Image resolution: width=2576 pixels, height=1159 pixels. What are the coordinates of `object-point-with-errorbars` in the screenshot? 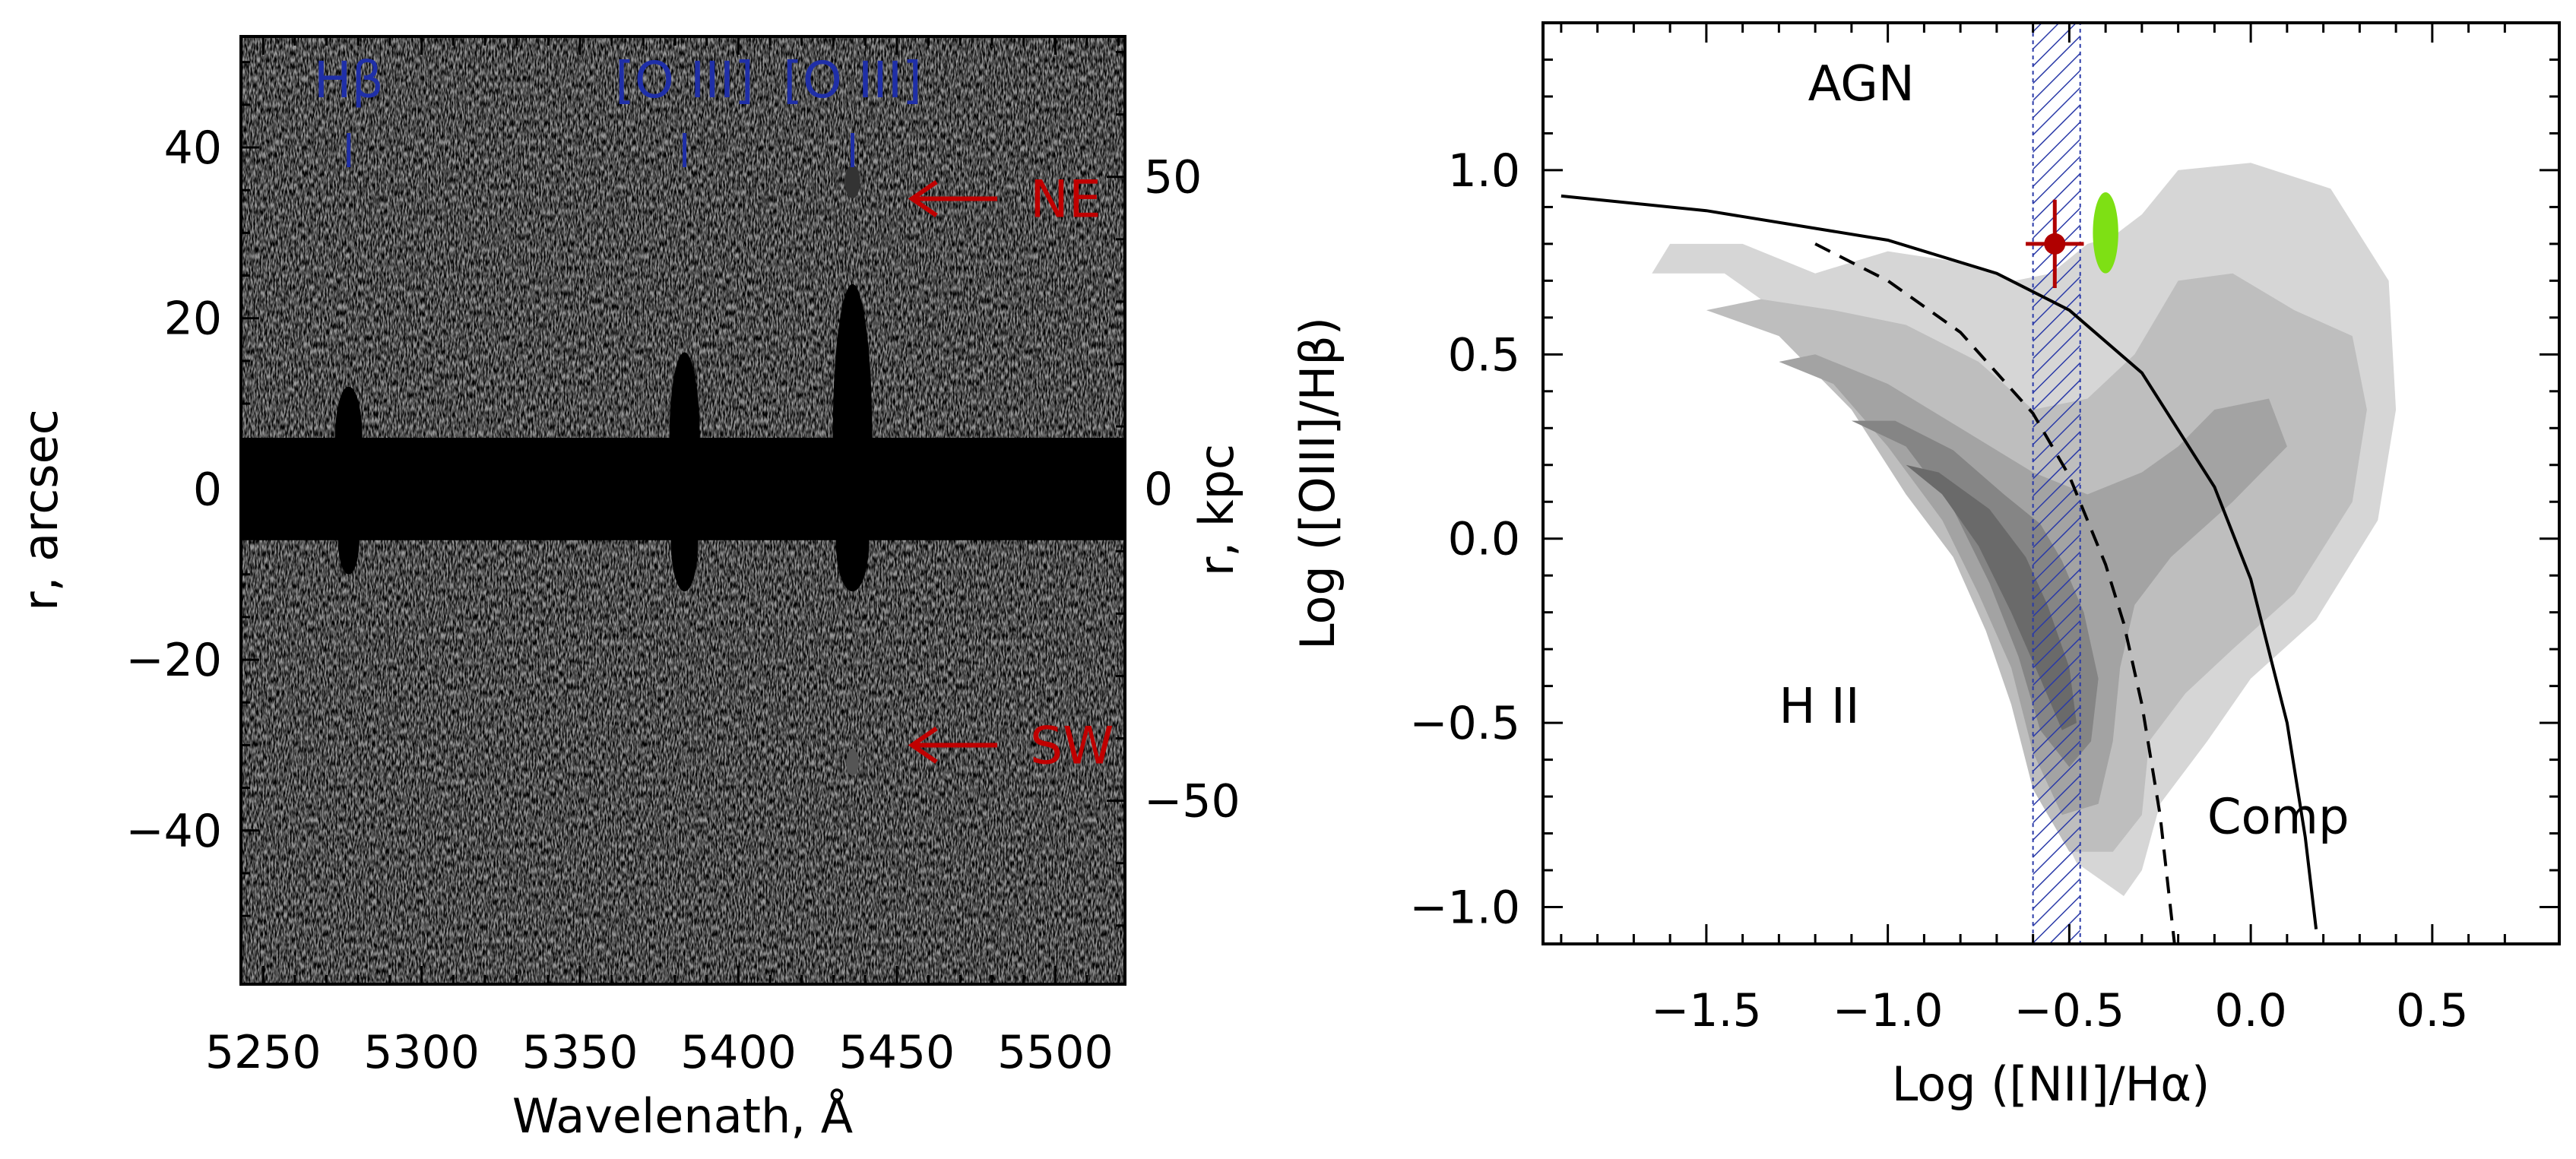 It's located at (2055, 244).